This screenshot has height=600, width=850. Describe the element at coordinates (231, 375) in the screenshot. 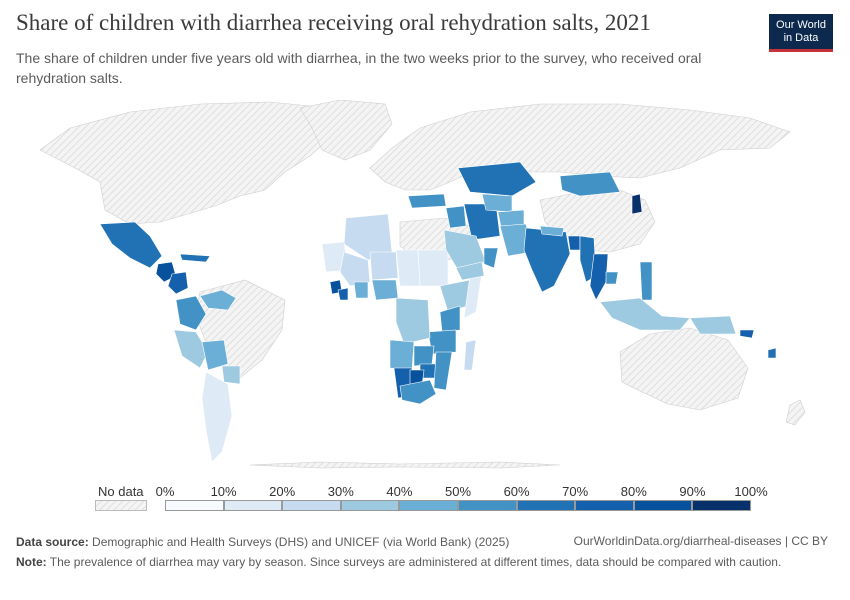

I see `region-paraguay` at that location.